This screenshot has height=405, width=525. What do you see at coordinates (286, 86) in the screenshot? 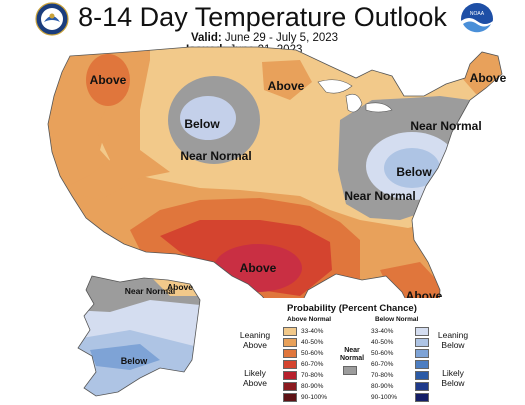
I see `label-above-great-lakes: Above` at bounding box center [286, 86].